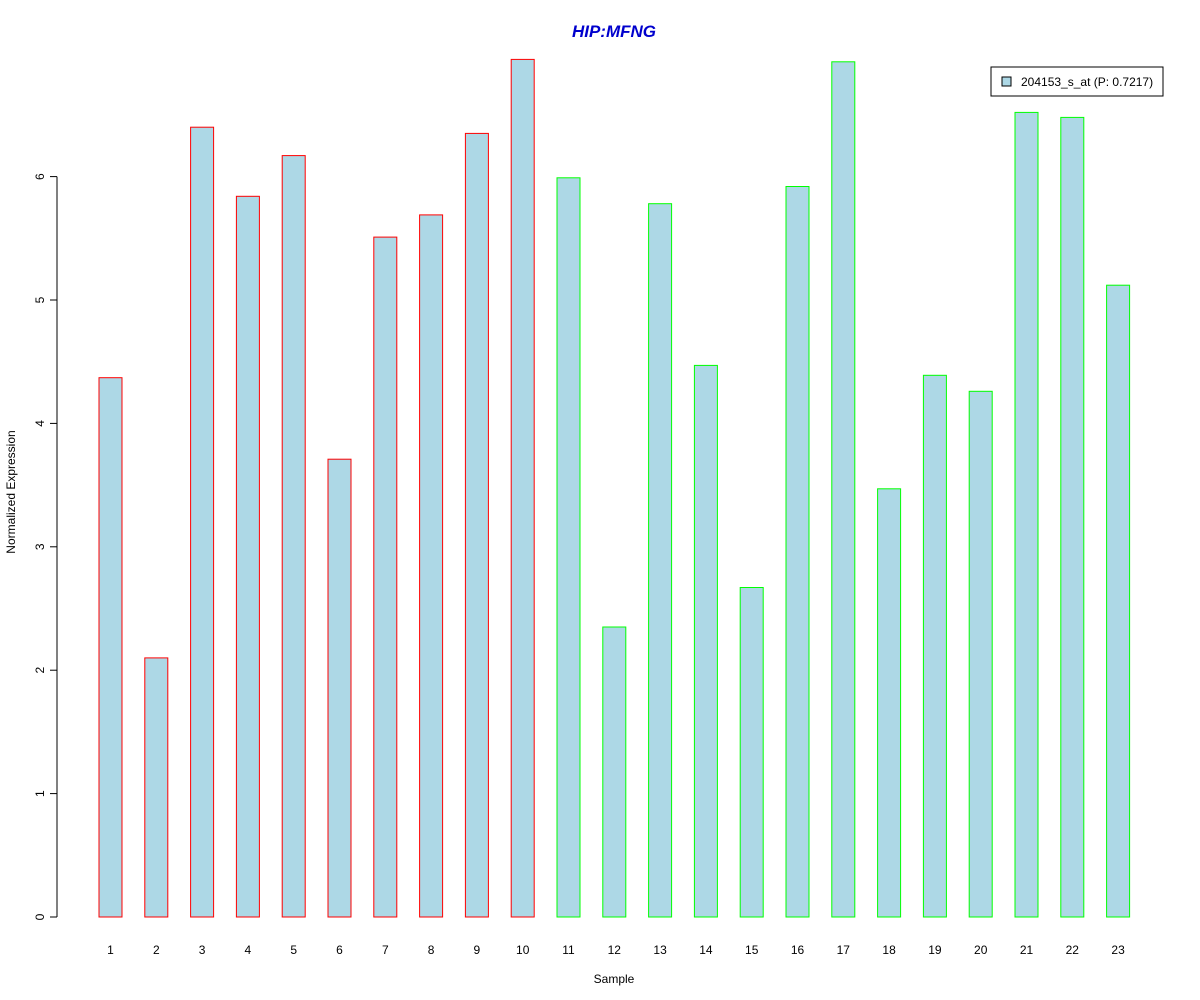 The image size is (1200, 1000). Describe the element at coordinates (40, 299) in the screenshot. I see `y-tick-label: 5` at that location.